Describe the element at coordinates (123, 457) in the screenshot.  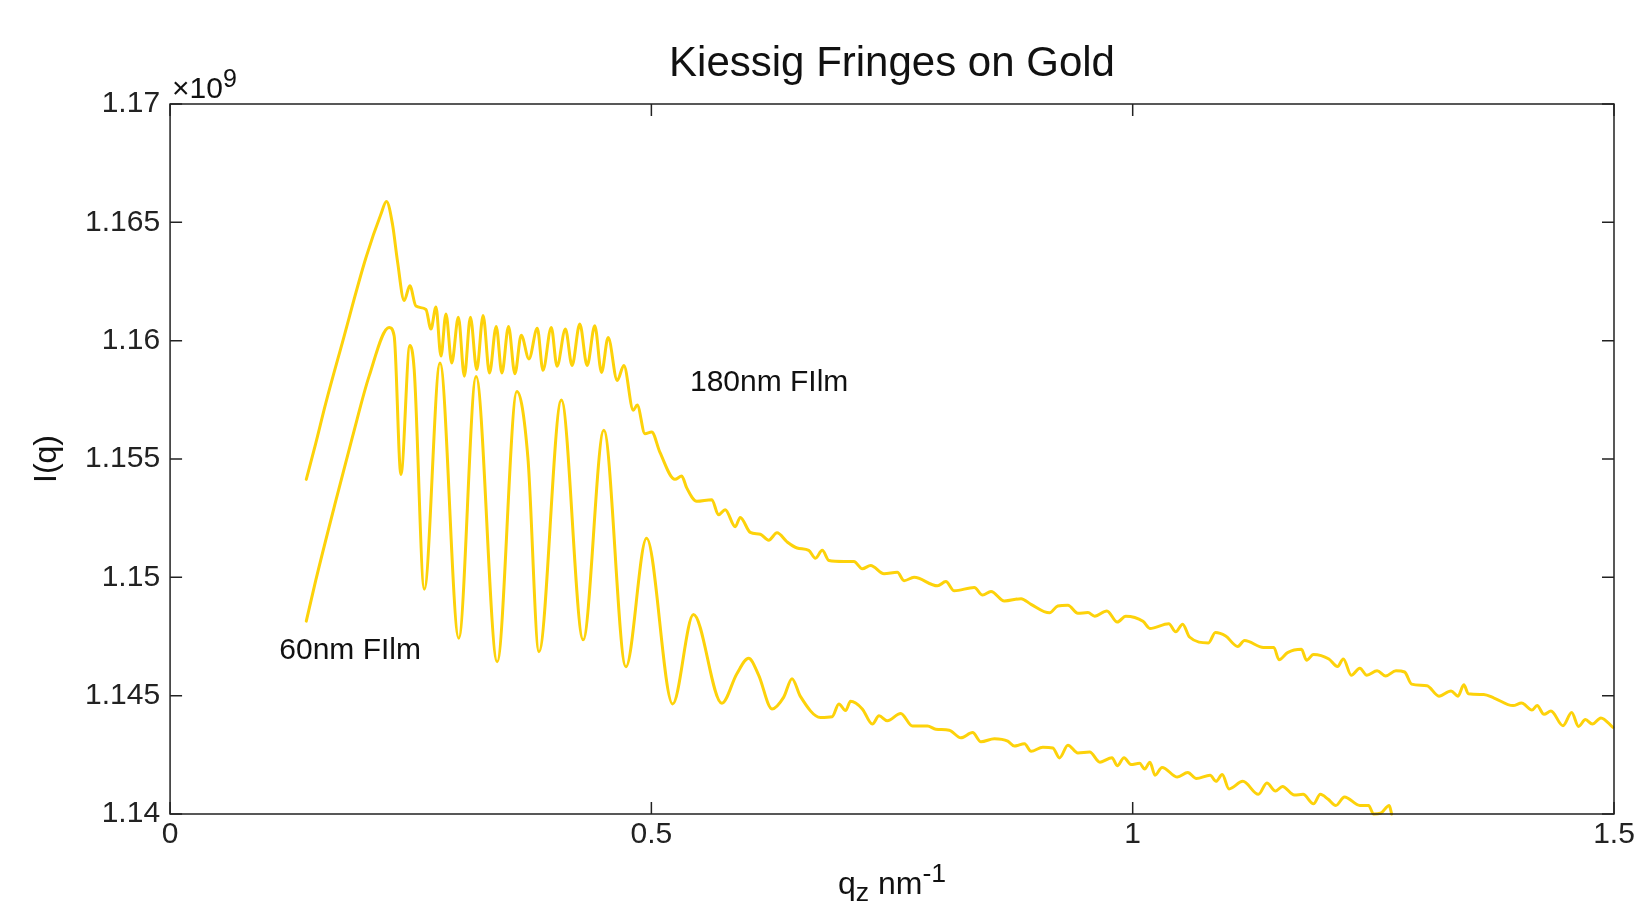
I see `y-tick-label: 1.155` at that location.